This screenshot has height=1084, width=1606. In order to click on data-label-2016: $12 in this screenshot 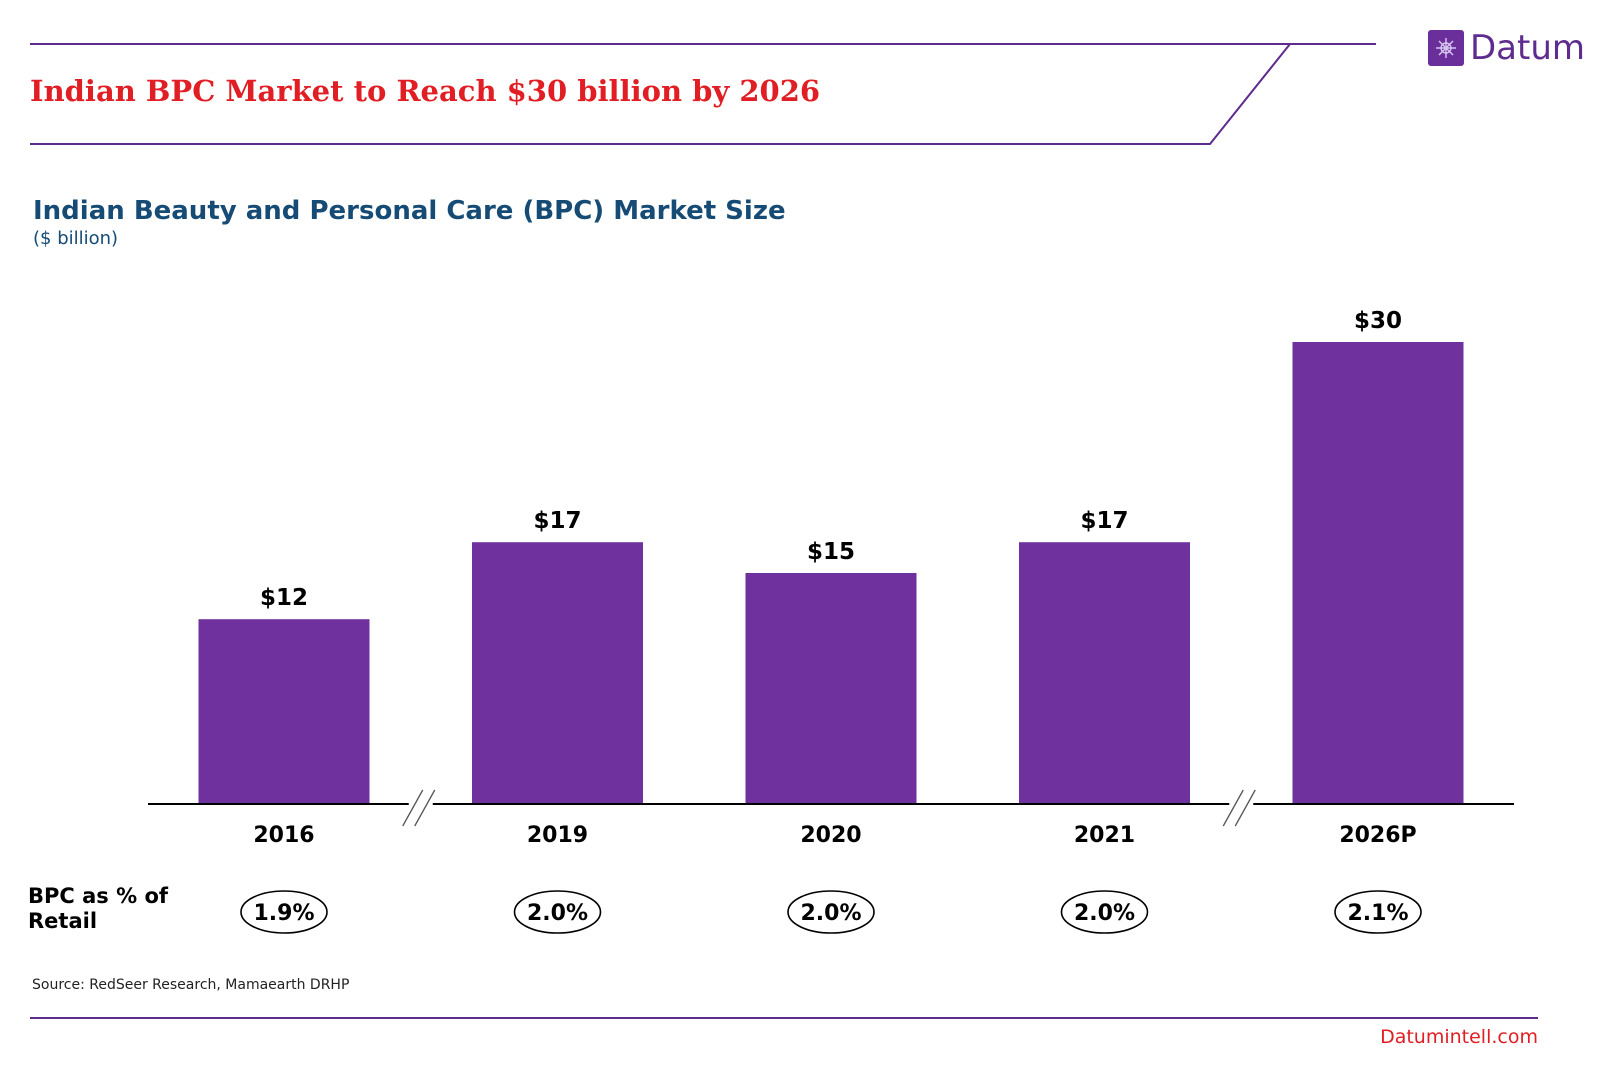, I will do `click(284, 598)`.